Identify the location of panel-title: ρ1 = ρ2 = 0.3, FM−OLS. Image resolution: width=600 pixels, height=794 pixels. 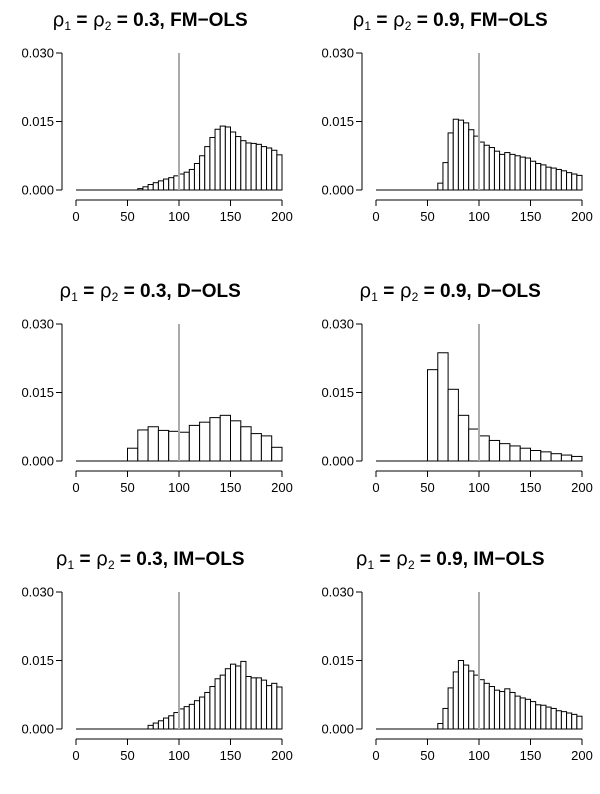
(150, 21).